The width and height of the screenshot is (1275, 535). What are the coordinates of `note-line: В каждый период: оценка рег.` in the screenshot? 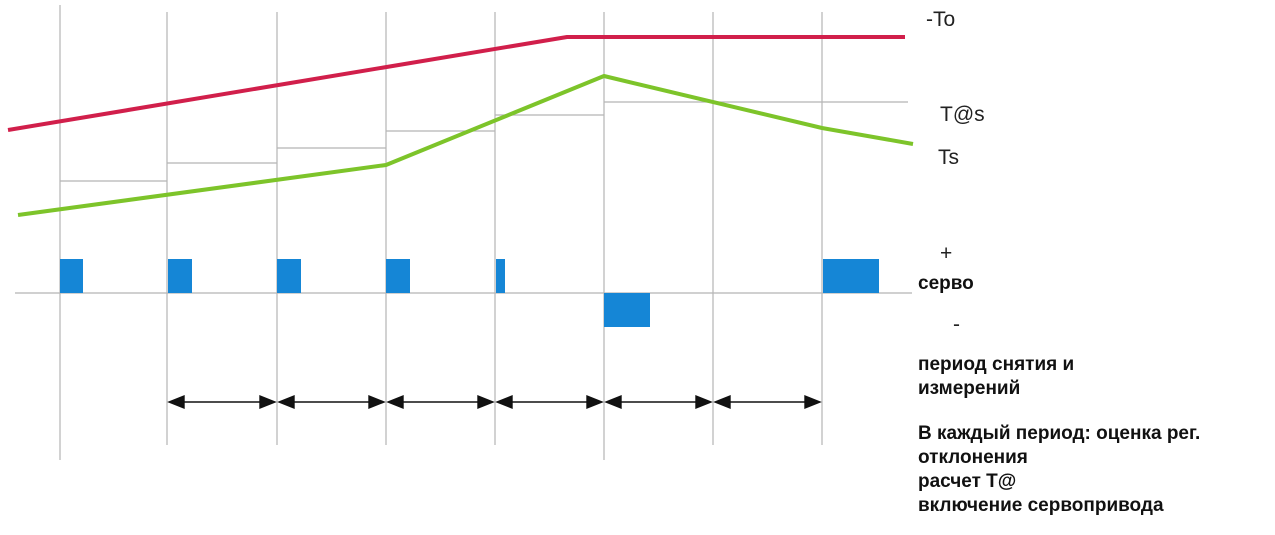 It's located at (1059, 433).